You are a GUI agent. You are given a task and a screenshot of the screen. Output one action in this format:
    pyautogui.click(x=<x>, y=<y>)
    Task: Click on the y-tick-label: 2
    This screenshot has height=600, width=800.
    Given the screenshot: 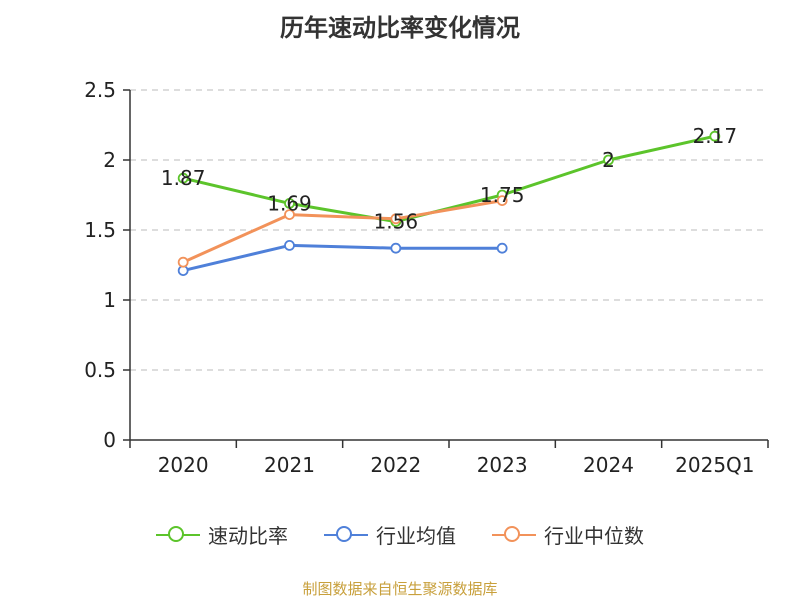 What is the action you would take?
    pyautogui.click(x=109, y=160)
    